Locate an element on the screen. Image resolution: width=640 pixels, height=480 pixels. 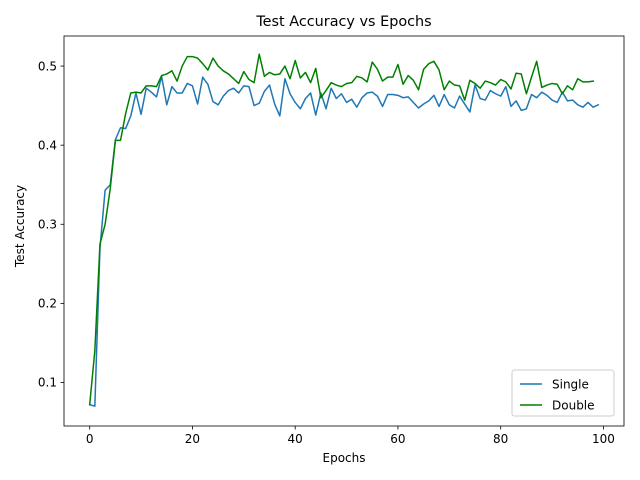
x-tick-label: 80 is located at coordinates (500, 439).